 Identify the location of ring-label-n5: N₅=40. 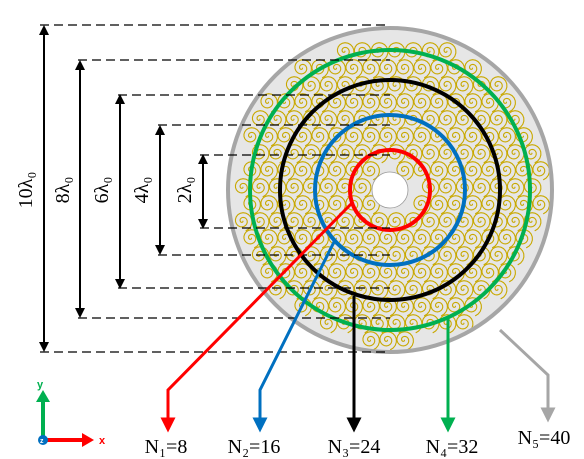
(544, 438).